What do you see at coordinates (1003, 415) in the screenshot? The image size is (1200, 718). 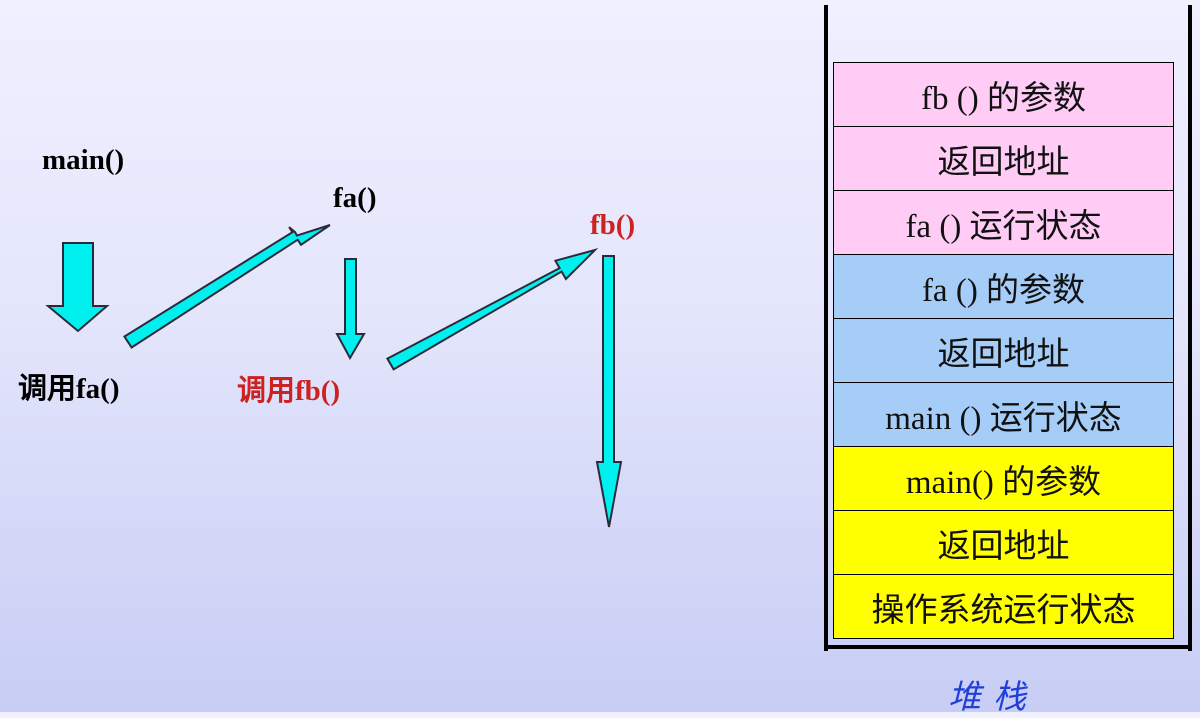 I see `stack-cell-main-run-state: main () 运行状态` at bounding box center [1003, 415].